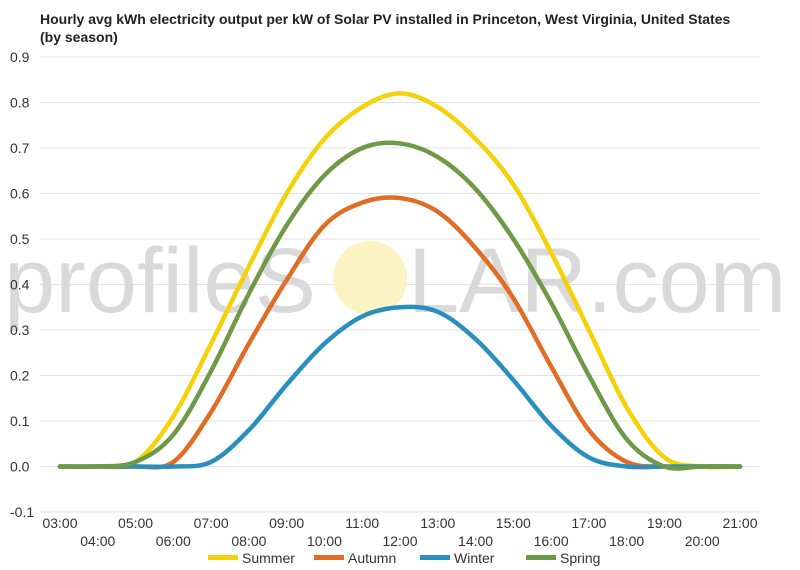 This screenshot has height=570, width=800. I want to click on y-tick-label: 0.9, so click(20, 57).